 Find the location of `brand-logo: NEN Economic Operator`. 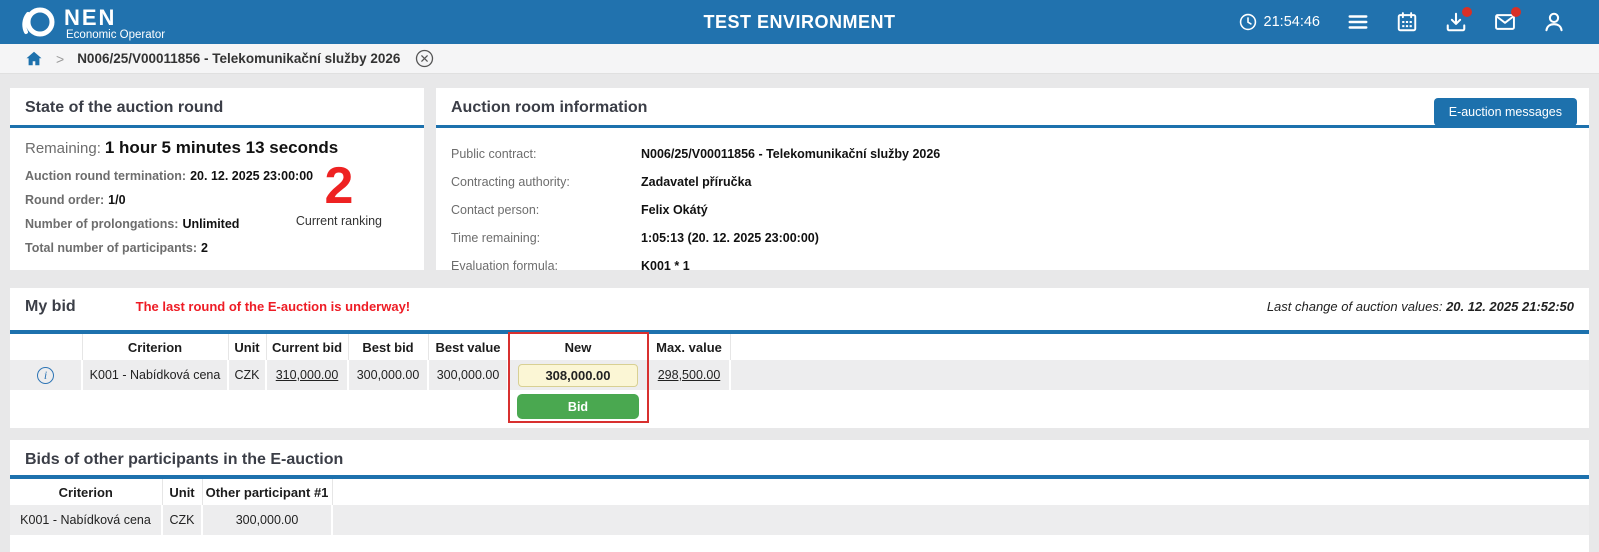

brand-logo: NEN Economic Operator is located at coordinates (82, 22).